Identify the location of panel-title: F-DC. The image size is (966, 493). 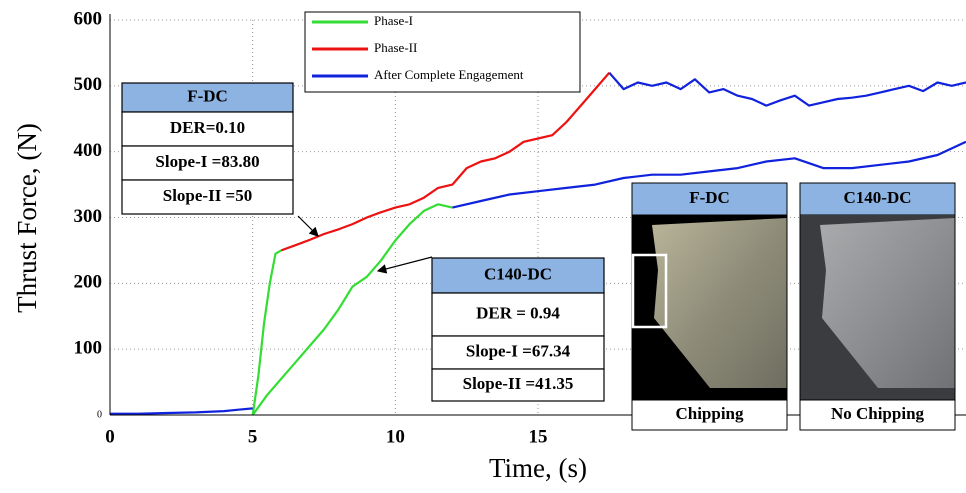
(709, 197).